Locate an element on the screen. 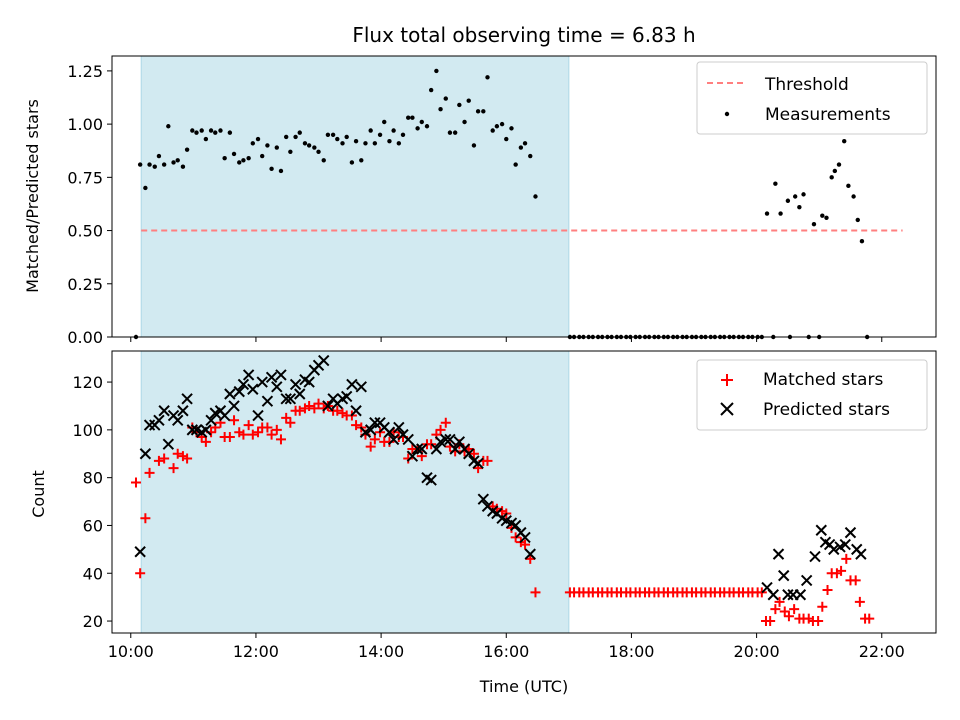  chart-title: Flux total observing time = 6.83 h is located at coordinates (523, 35).